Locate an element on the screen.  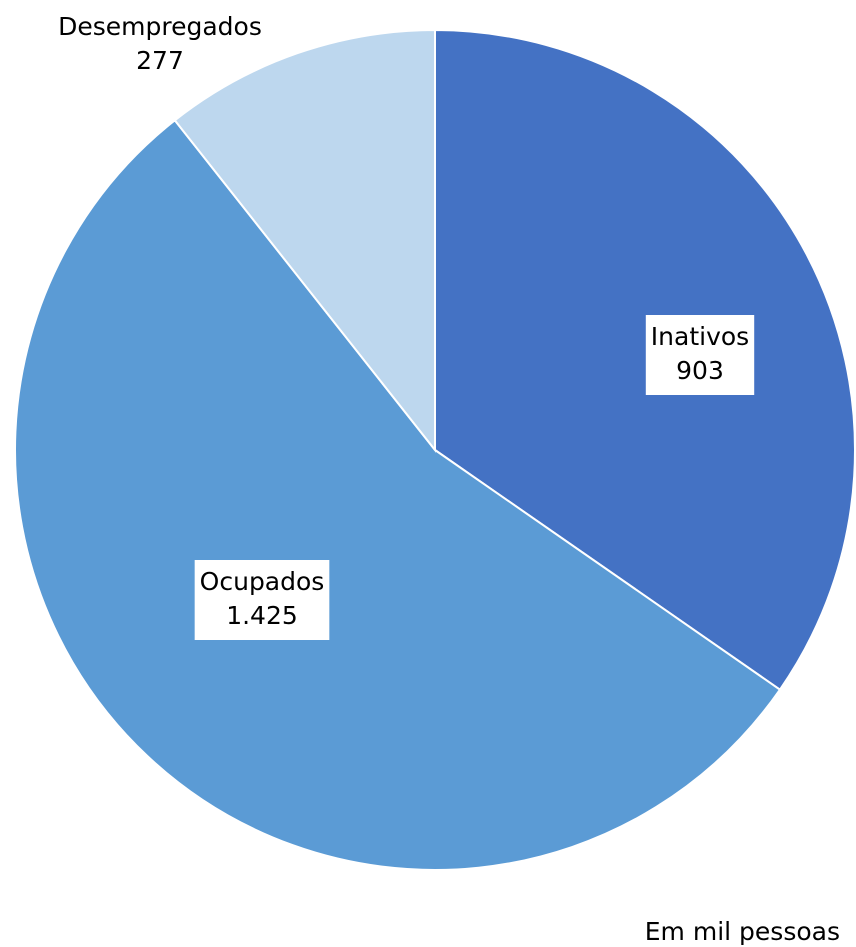
value-label: 1.425 is located at coordinates (262, 615).